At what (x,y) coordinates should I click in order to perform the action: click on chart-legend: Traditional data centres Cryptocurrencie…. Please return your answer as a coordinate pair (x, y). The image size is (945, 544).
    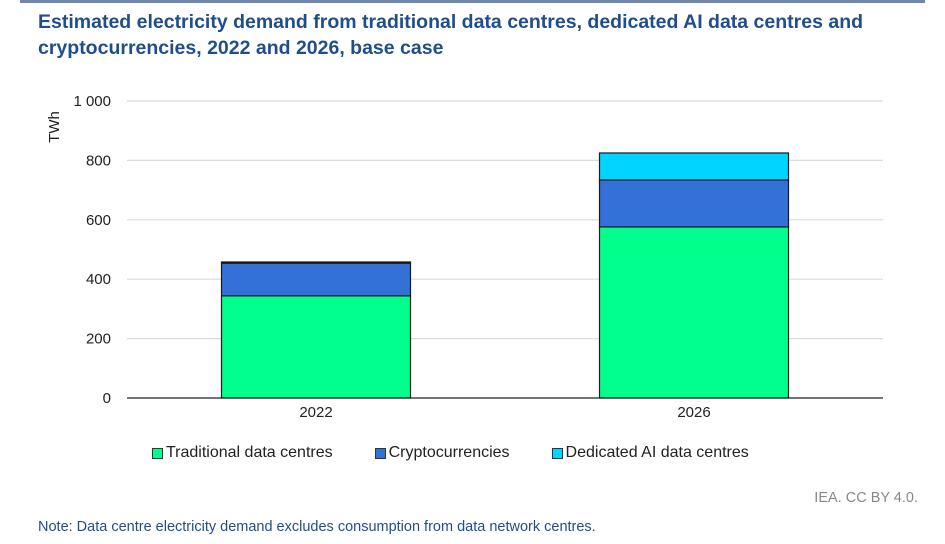
    Looking at the image, I should click on (450, 453).